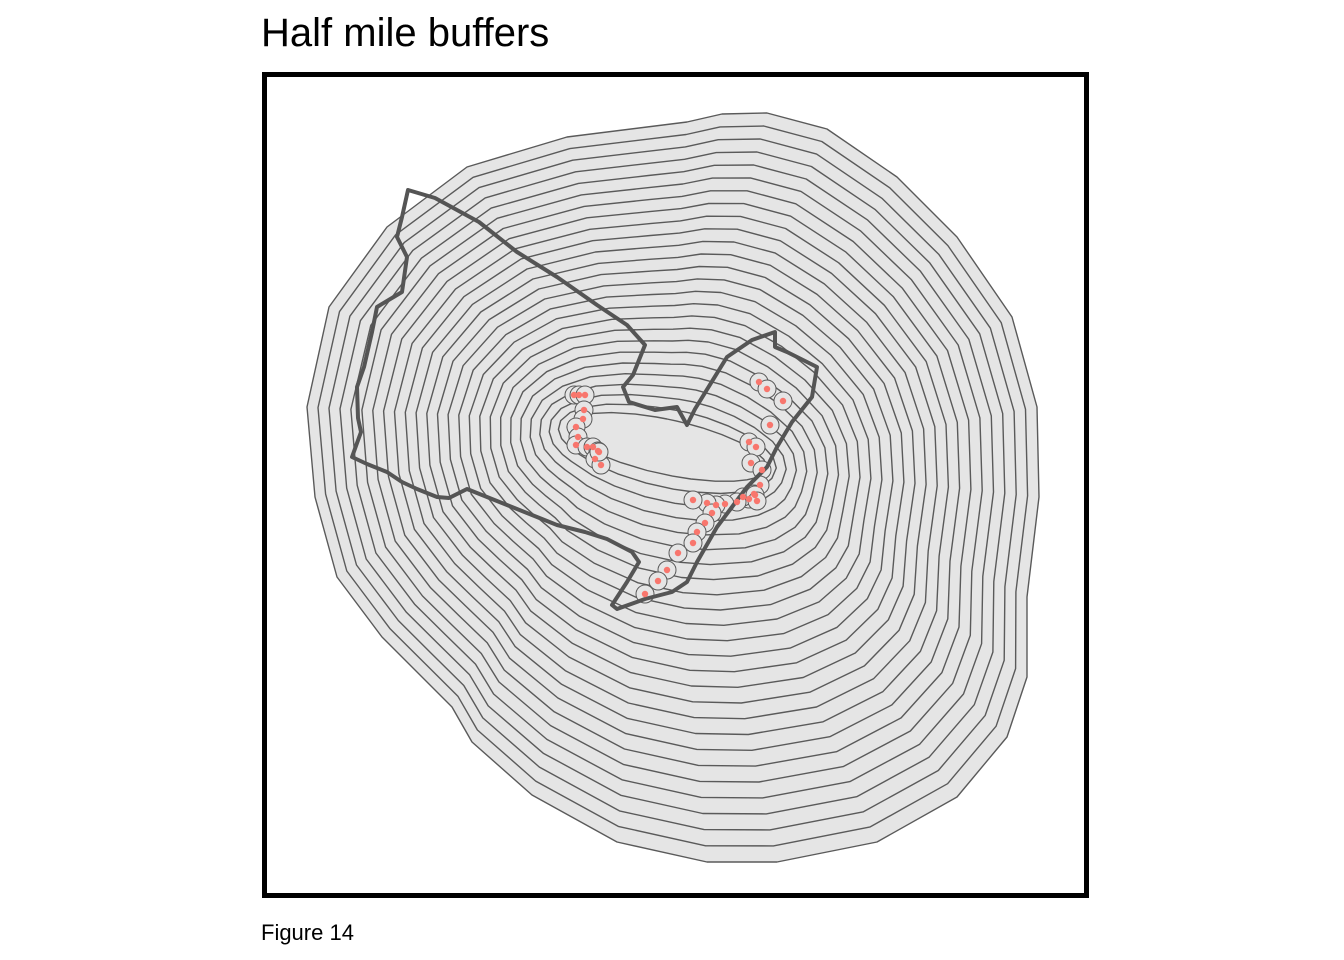 The image size is (1344, 960). I want to click on map-title: Half mile buffers, so click(405, 33).